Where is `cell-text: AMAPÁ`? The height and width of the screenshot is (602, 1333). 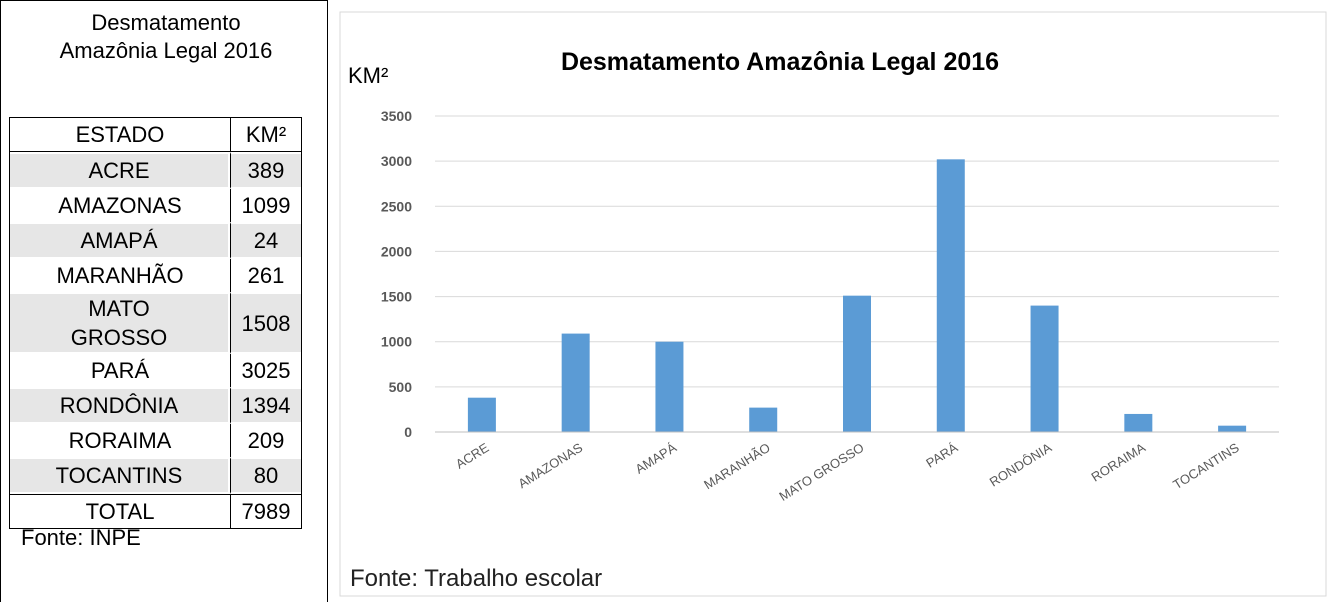 cell-text: AMAPÁ is located at coordinates (119, 240).